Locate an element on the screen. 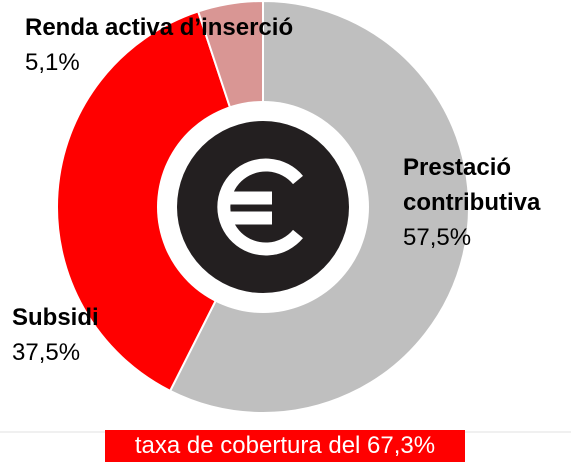 The image size is (571, 462). category-name: Renda activa d’inserció is located at coordinates (159, 27).